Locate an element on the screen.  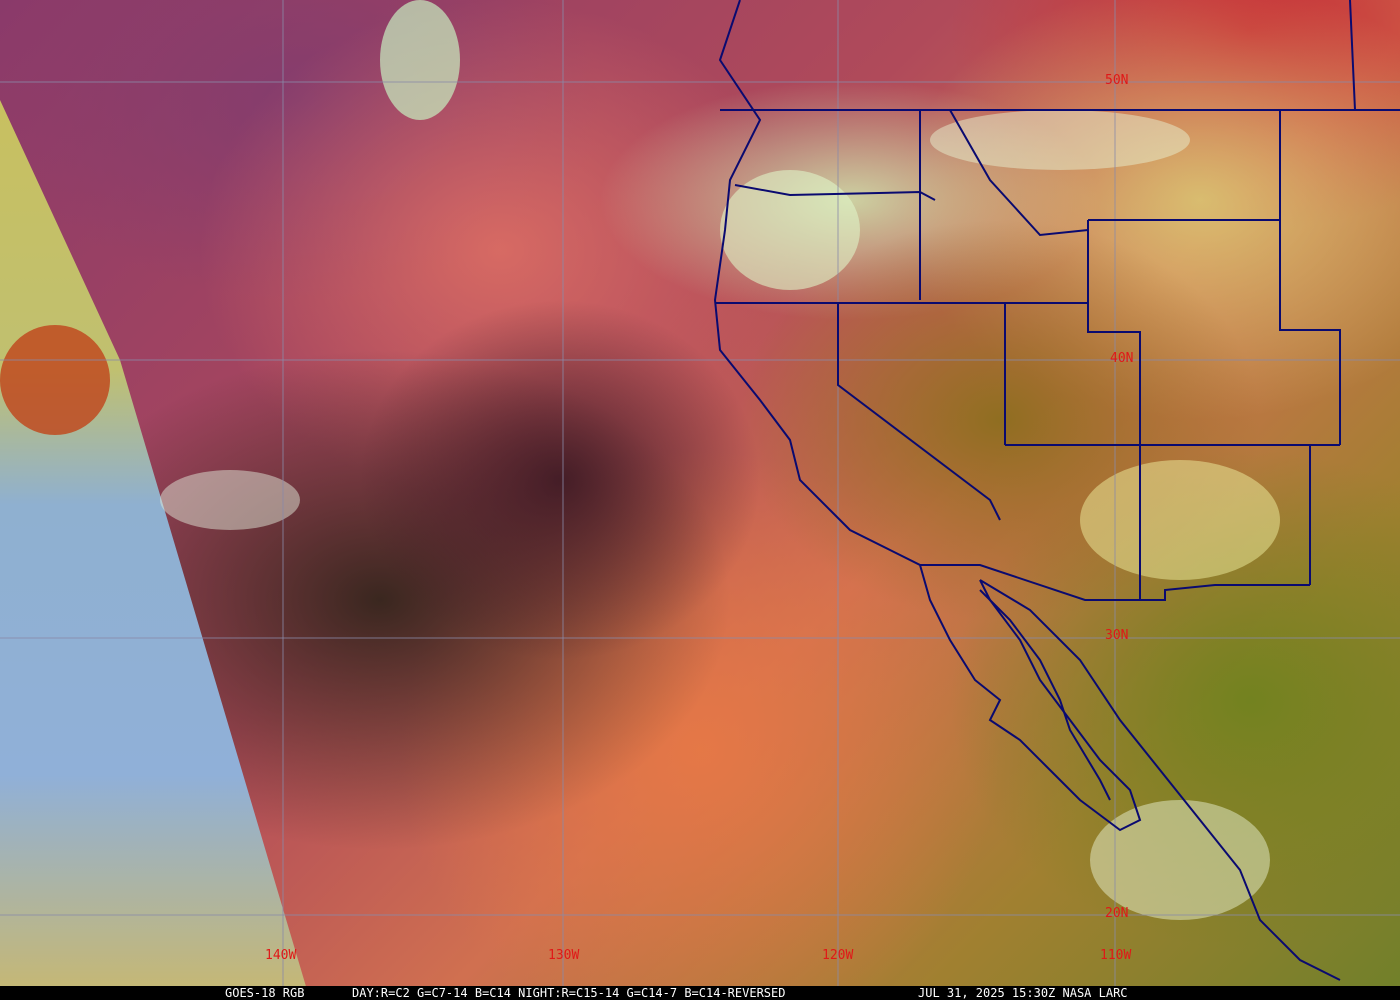
lon-label-120w: 120W is located at coordinates (838, 955).